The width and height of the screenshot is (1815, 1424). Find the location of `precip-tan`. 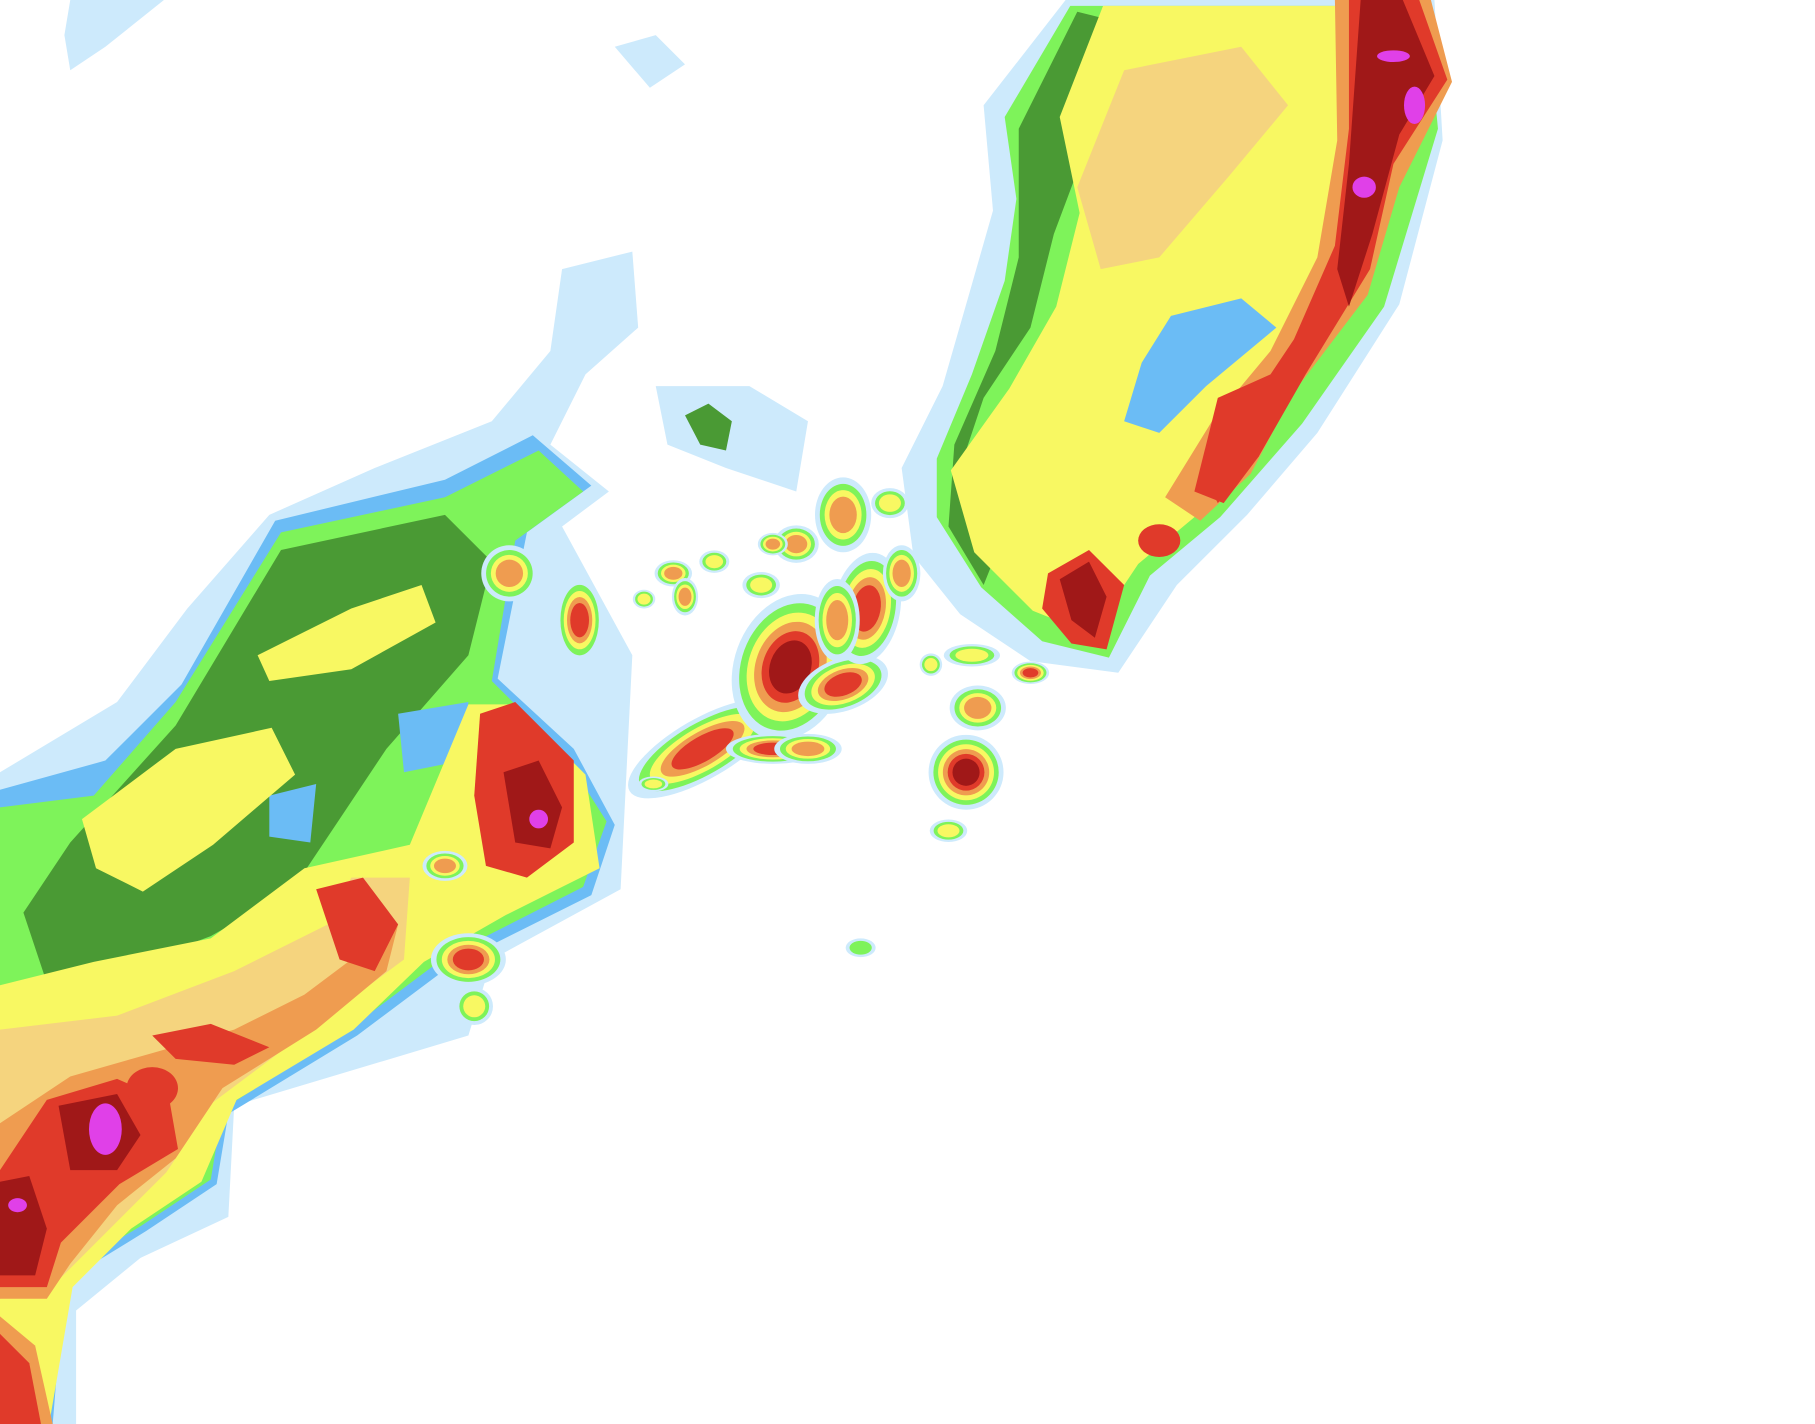

precip-tan is located at coordinates (1183, 158).